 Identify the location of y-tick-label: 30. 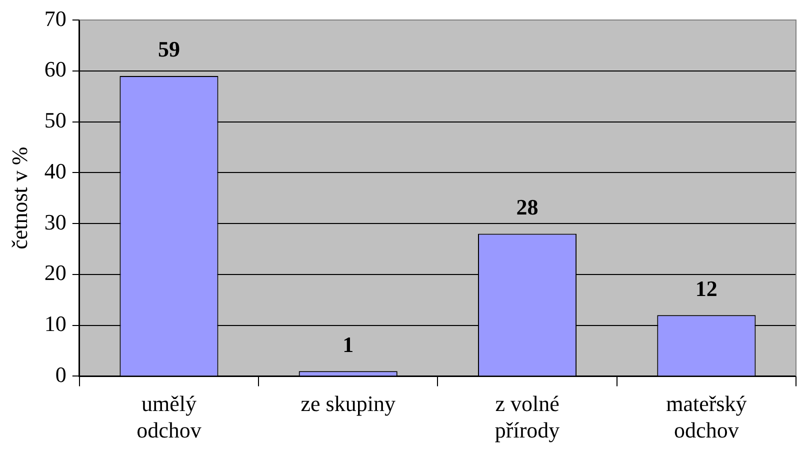
(55, 221).